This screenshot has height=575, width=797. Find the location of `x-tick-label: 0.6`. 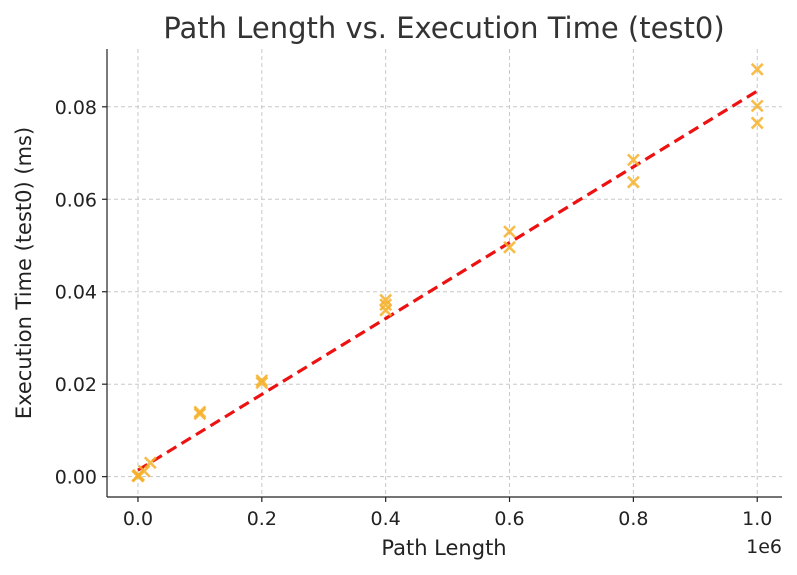

x-tick-label: 0.6 is located at coordinates (509, 519).